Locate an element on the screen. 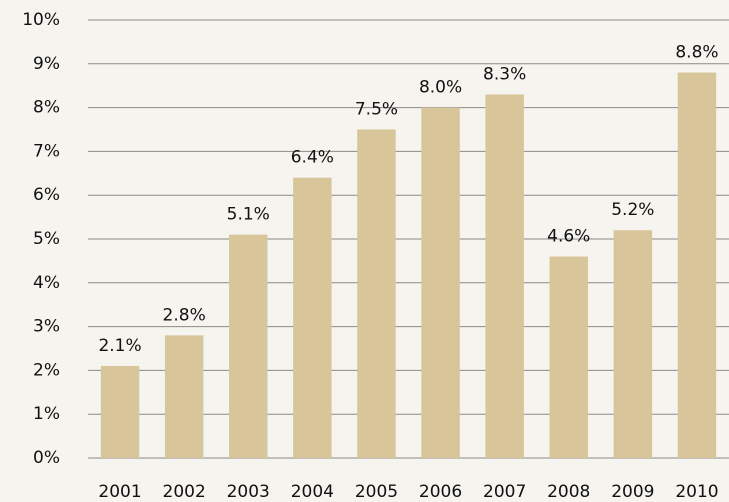 The height and width of the screenshot is (502, 729). value-label: 8.0% is located at coordinates (440, 88).